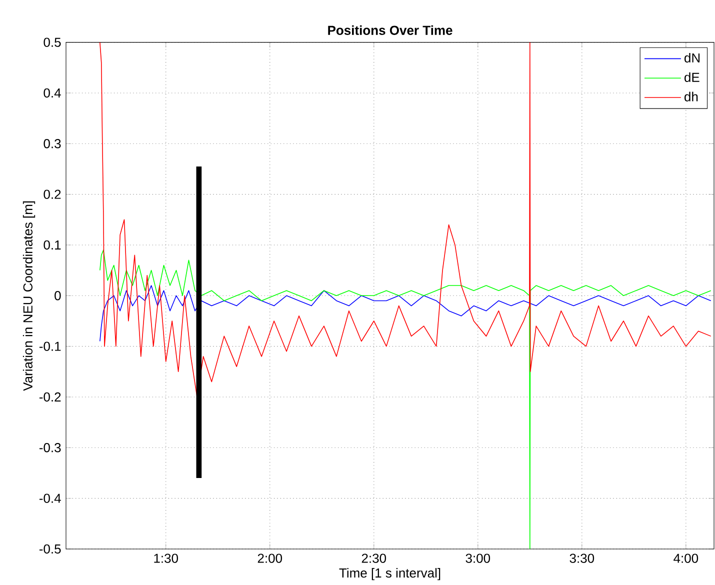  Describe the element at coordinates (374, 558) in the screenshot. I see `x-tick-label: 2:30` at that location.